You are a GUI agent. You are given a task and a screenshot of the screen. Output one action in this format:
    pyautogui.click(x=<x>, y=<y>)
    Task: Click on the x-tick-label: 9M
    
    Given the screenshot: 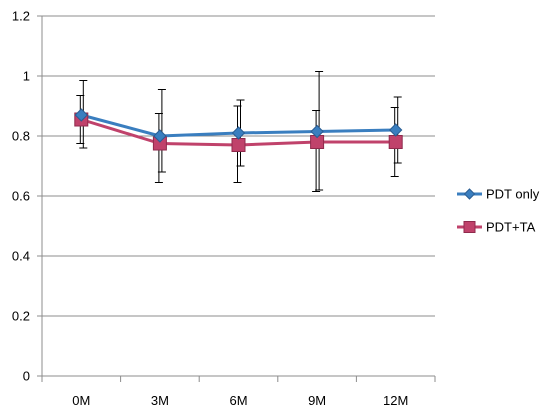 What is the action you would take?
    pyautogui.click(x=317, y=400)
    